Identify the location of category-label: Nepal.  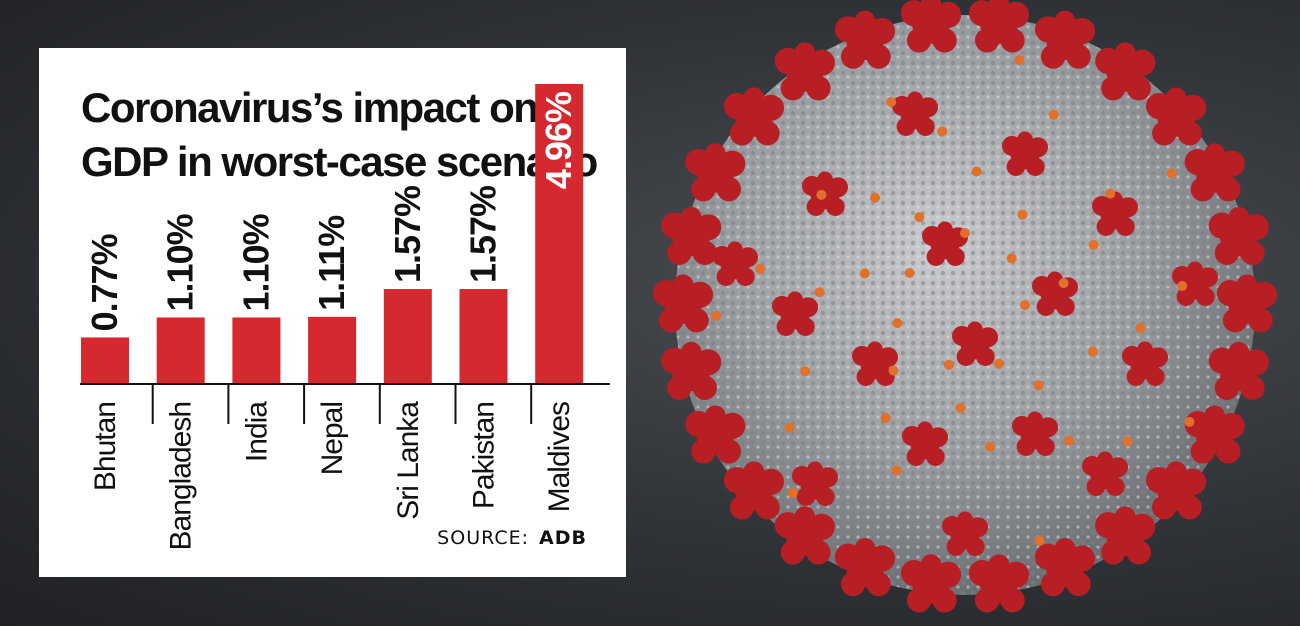
(332, 438).